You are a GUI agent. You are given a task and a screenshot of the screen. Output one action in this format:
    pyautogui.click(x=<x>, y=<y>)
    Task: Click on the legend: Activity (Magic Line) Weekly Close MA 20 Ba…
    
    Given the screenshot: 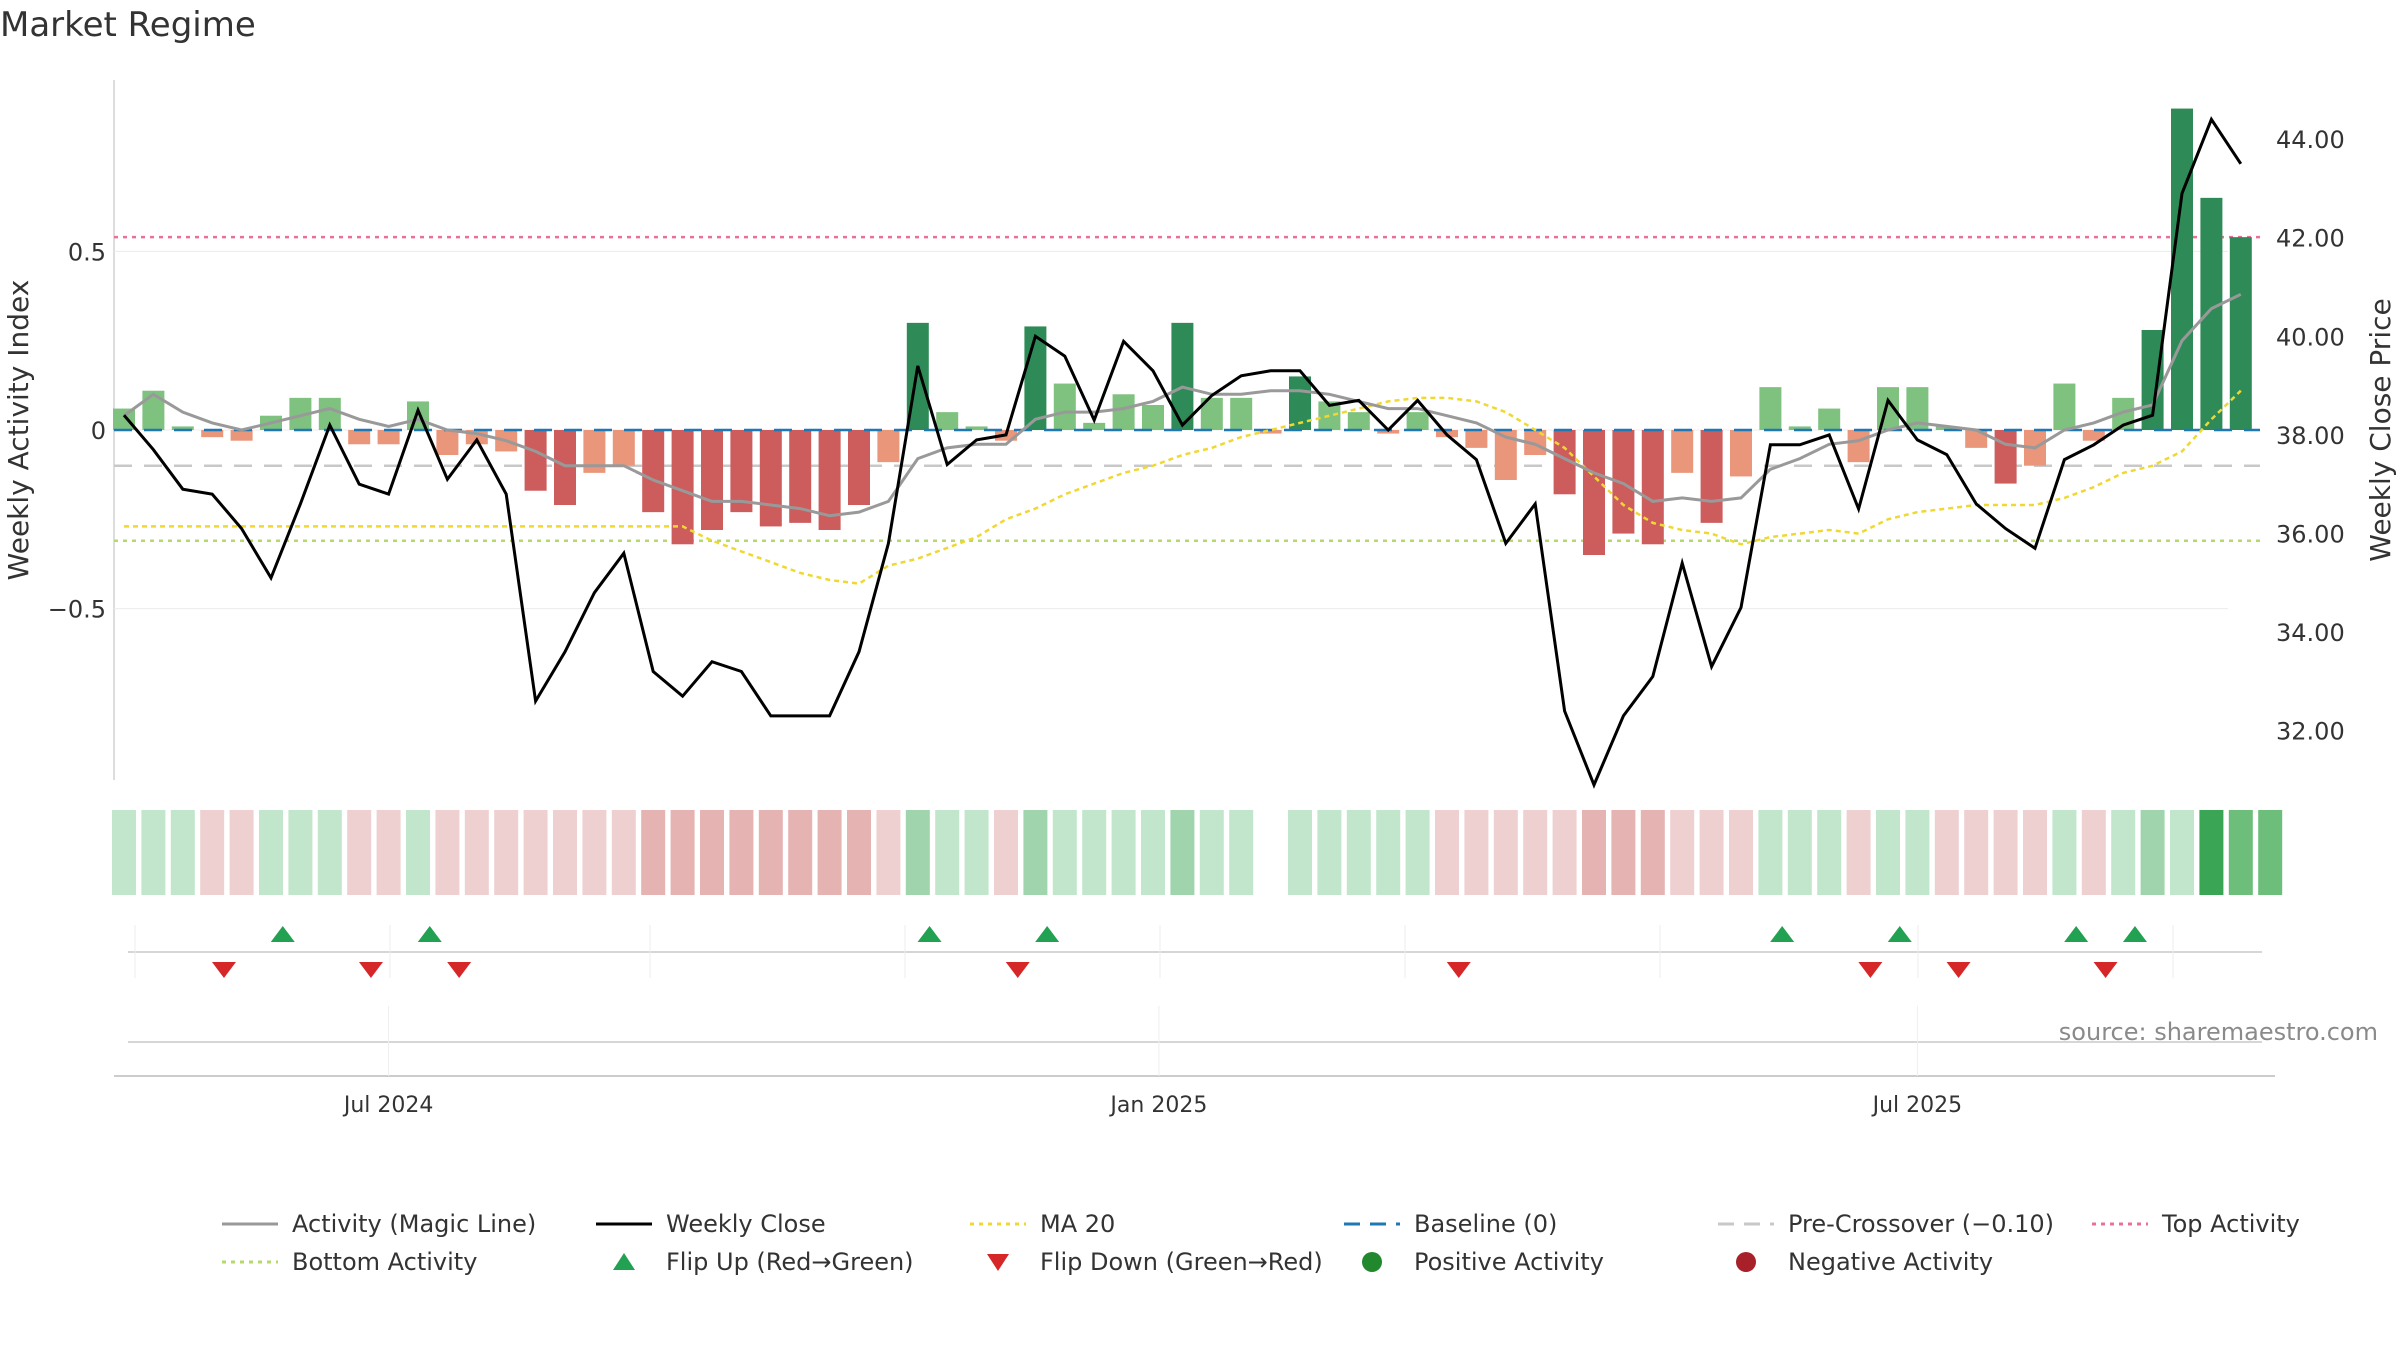 What is the action you would take?
    pyautogui.click(x=1261, y=1243)
    